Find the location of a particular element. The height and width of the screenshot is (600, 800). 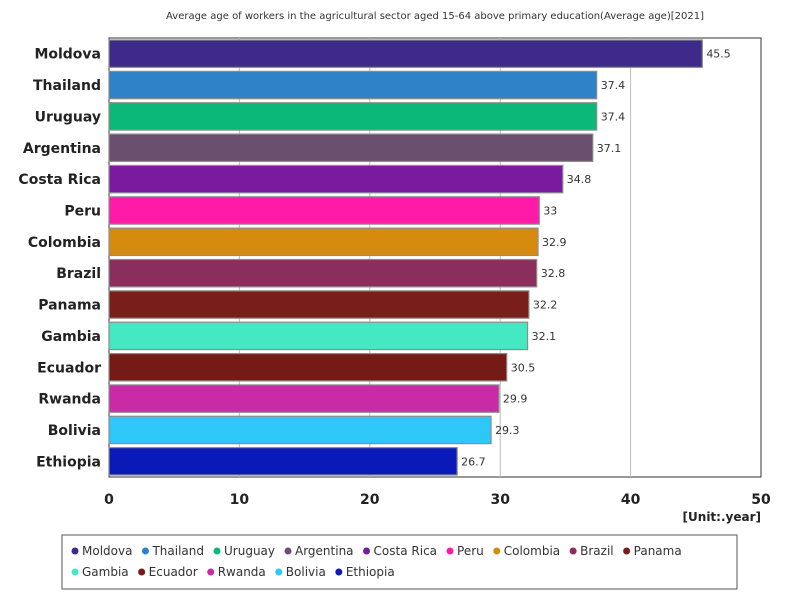

category-label: Gambia is located at coordinates (71, 337).